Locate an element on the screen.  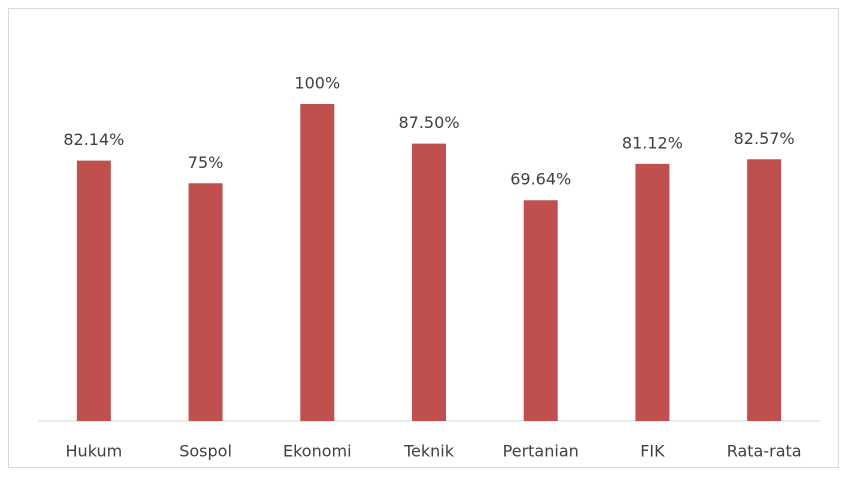
x-tick-label: Pertanian is located at coordinates (541, 451).